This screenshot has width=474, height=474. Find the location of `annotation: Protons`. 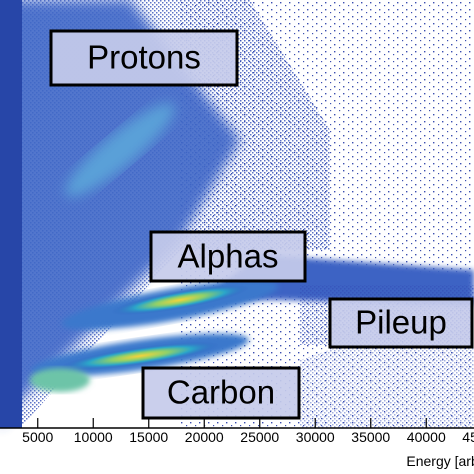

annotation: Protons is located at coordinates (144, 57).